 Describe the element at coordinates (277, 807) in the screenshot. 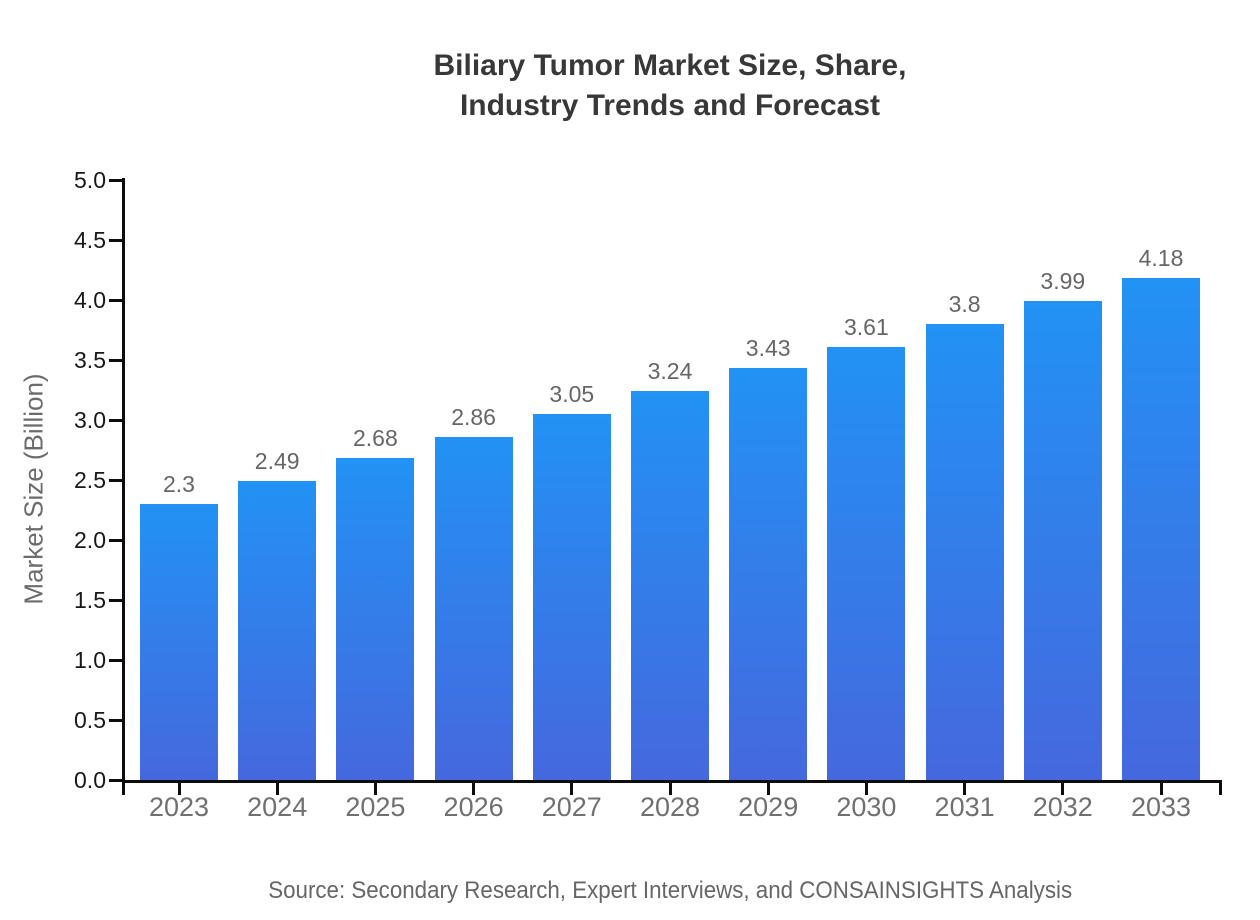

I see `x-tick-label: 2024` at that location.